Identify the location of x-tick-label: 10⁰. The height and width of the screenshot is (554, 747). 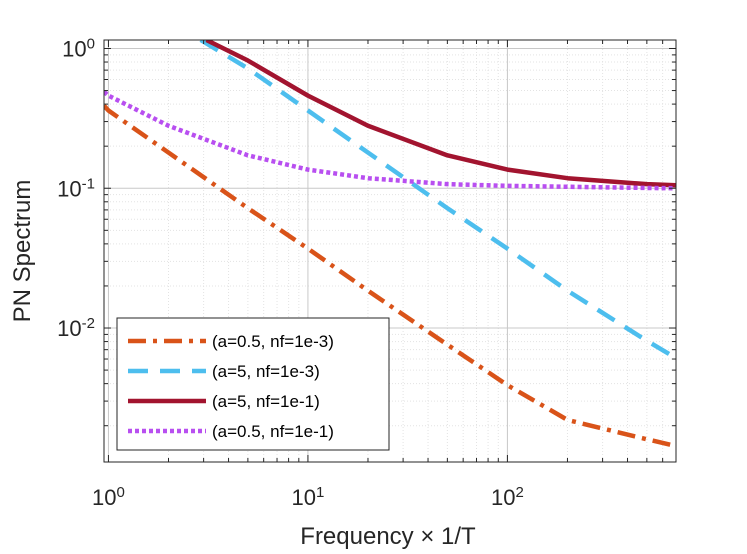
(108, 497).